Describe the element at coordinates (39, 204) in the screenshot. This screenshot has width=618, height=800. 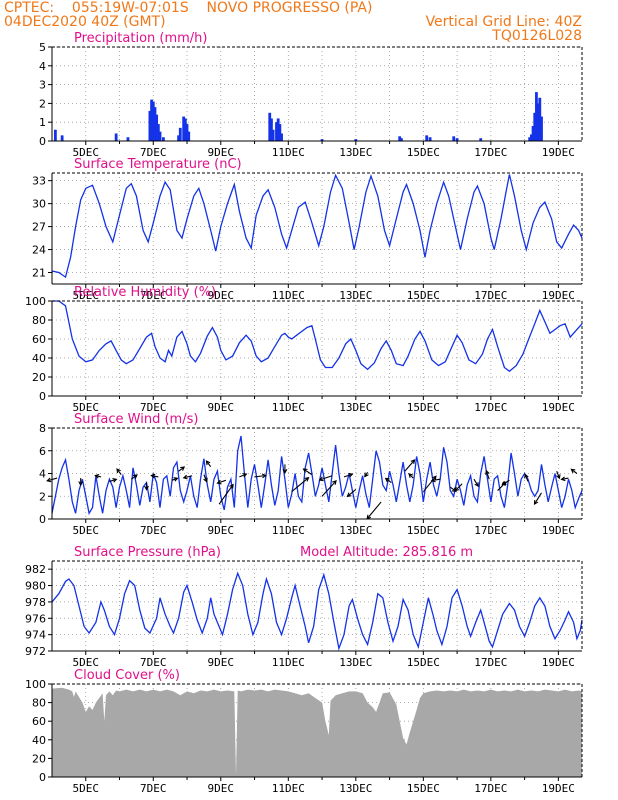
I see `y-tick-label: 30` at that location.